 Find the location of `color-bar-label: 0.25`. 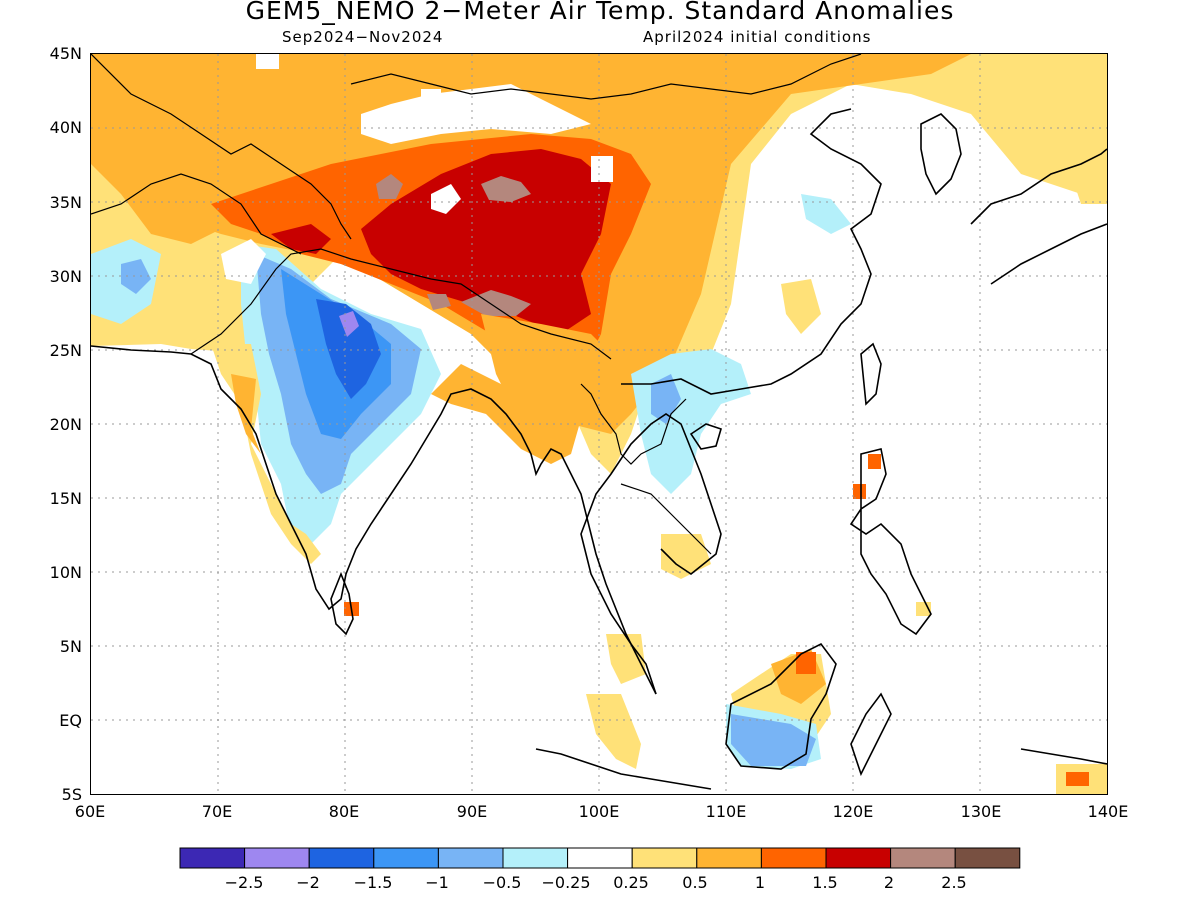

color-bar-label: 0.25 is located at coordinates (631, 882).